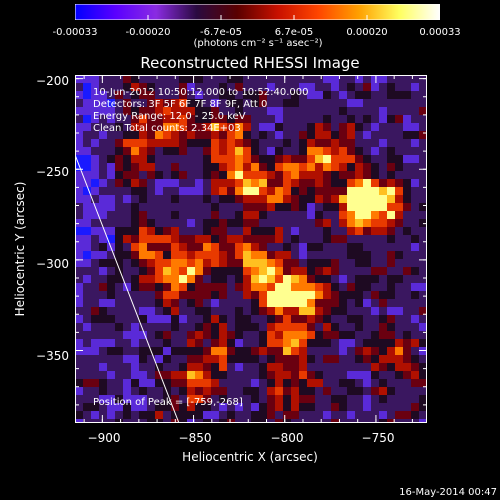  What do you see at coordinates (104, 438) in the screenshot?
I see `x-tick-label: −900` at bounding box center [104, 438].